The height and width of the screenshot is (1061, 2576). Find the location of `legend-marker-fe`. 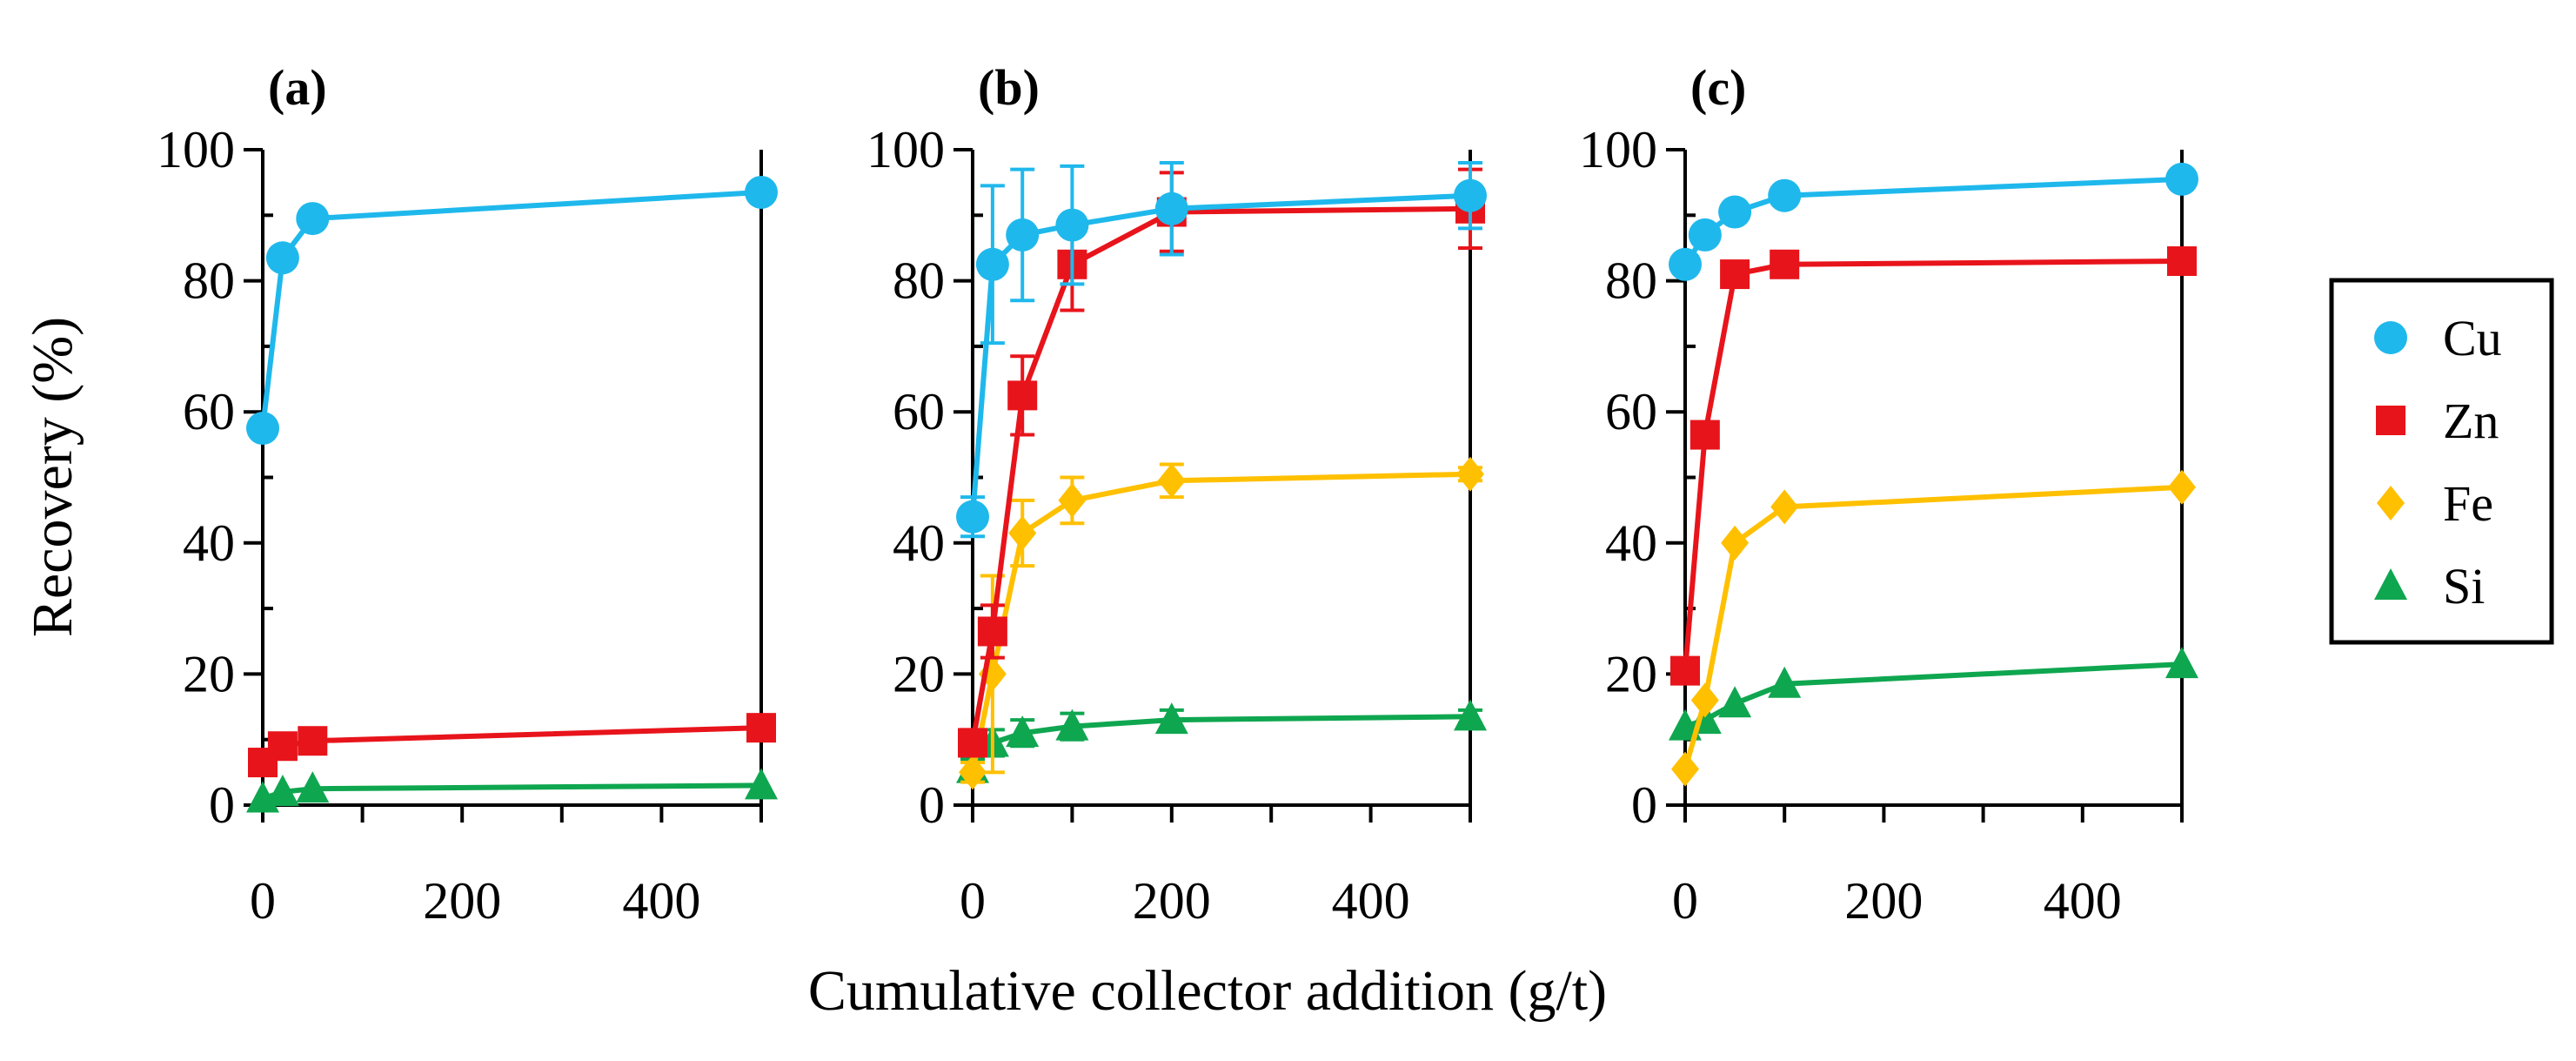

legend-marker-fe is located at coordinates (2391, 503).